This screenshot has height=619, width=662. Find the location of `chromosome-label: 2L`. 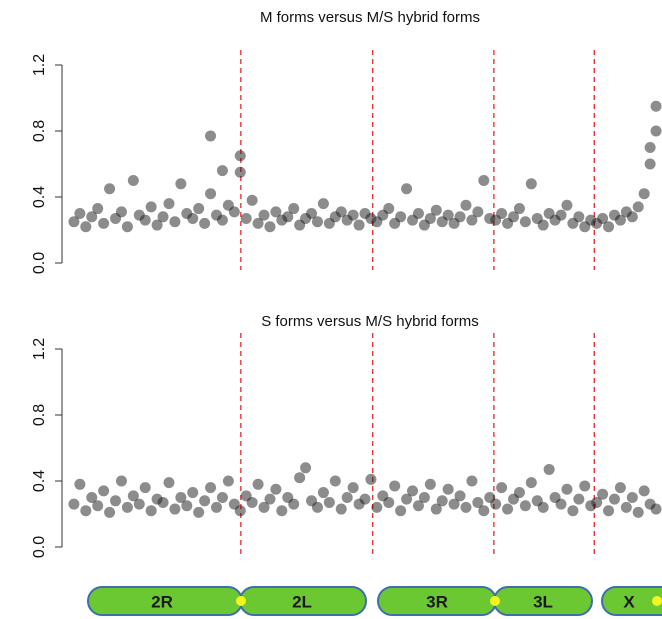

chromosome-label: 2L is located at coordinates (302, 601).